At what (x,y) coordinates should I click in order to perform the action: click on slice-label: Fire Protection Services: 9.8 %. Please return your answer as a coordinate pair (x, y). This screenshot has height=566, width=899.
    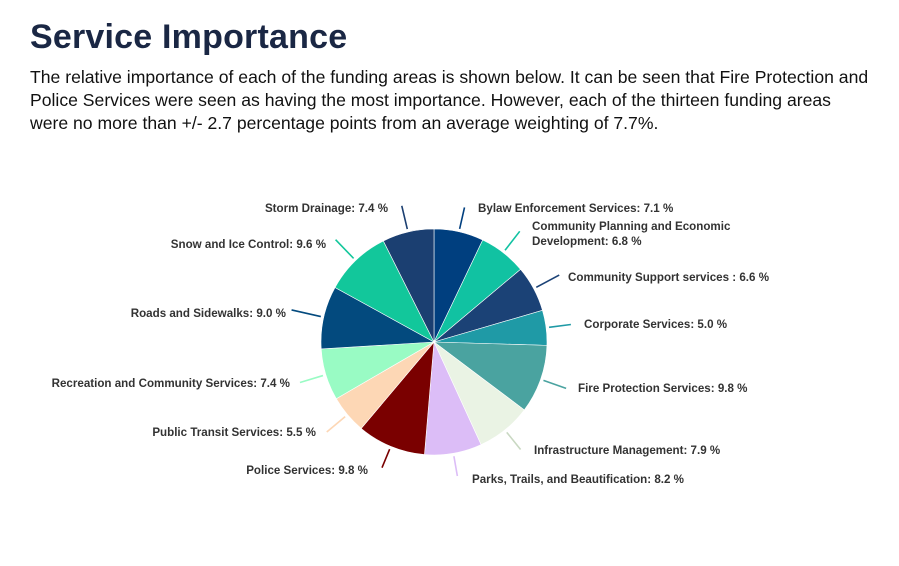
    Looking at the image, I should click on (662, 388).